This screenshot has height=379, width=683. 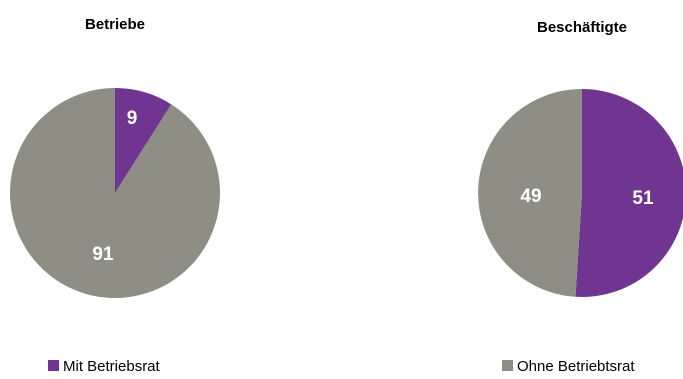 What do you see at coordinates (643, 198) in the screenshot?
I see `slice-label-beschaeftigte-mit: 51` at bounding box center [643, 198].